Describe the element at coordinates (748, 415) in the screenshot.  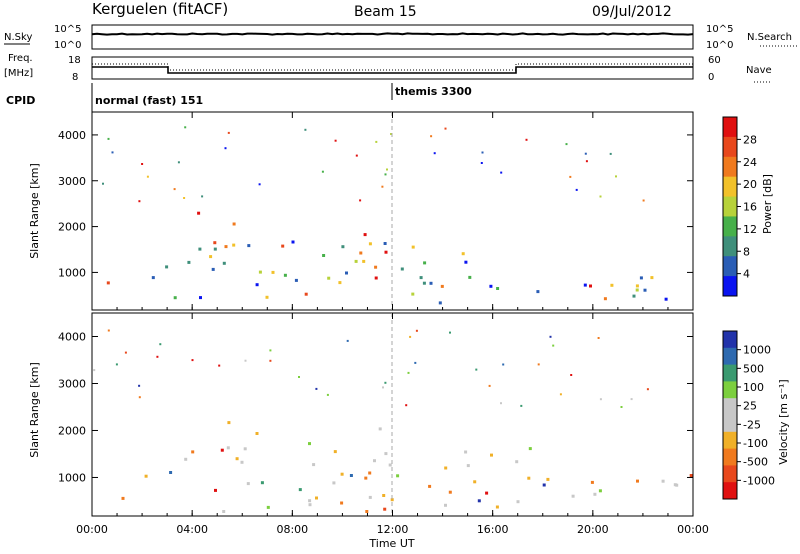
I see `velocity-colorbar: 1000 500 100 25 -25 -100 -500 -1000` at that location.